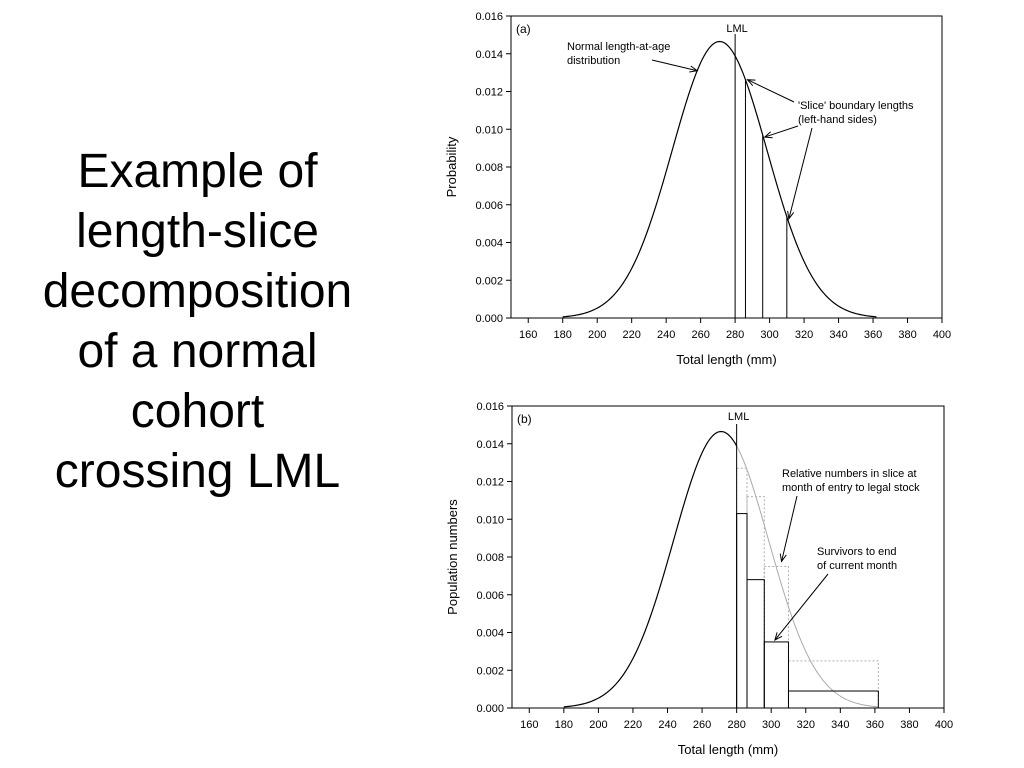 Image resolution: width=1024 pixels, height=768 pixels. I want to click on normal-curve-above-lml, so click(807, 576).